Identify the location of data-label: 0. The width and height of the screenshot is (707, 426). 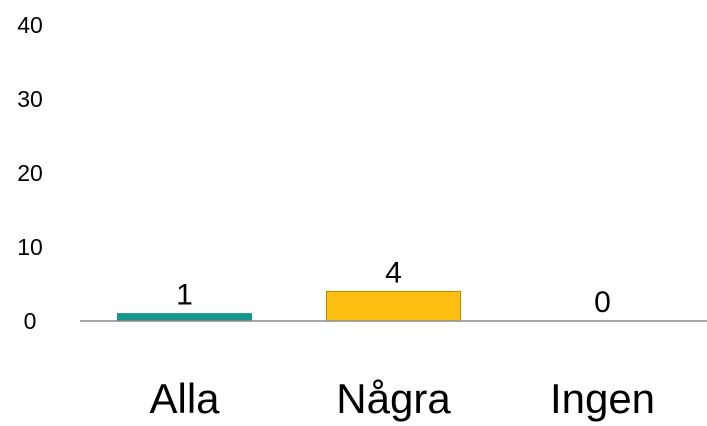
(602, 302).